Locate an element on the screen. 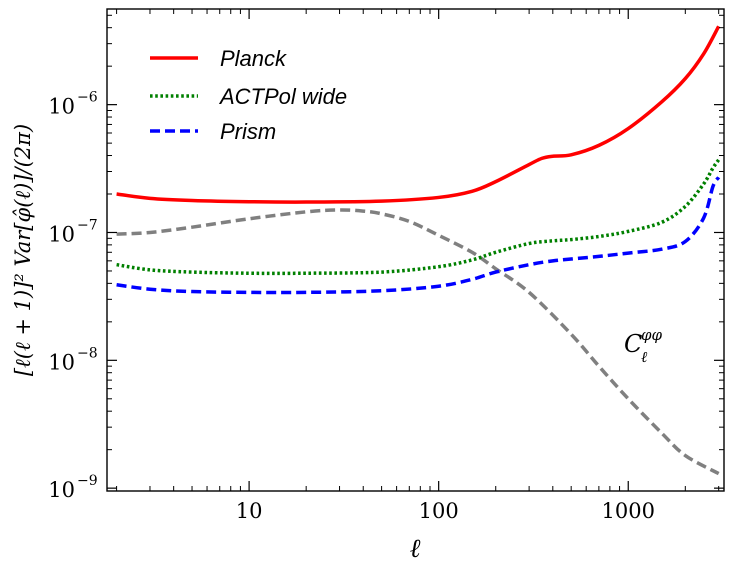  legend-label-planck: Planck is located at coordinates (253, 58).